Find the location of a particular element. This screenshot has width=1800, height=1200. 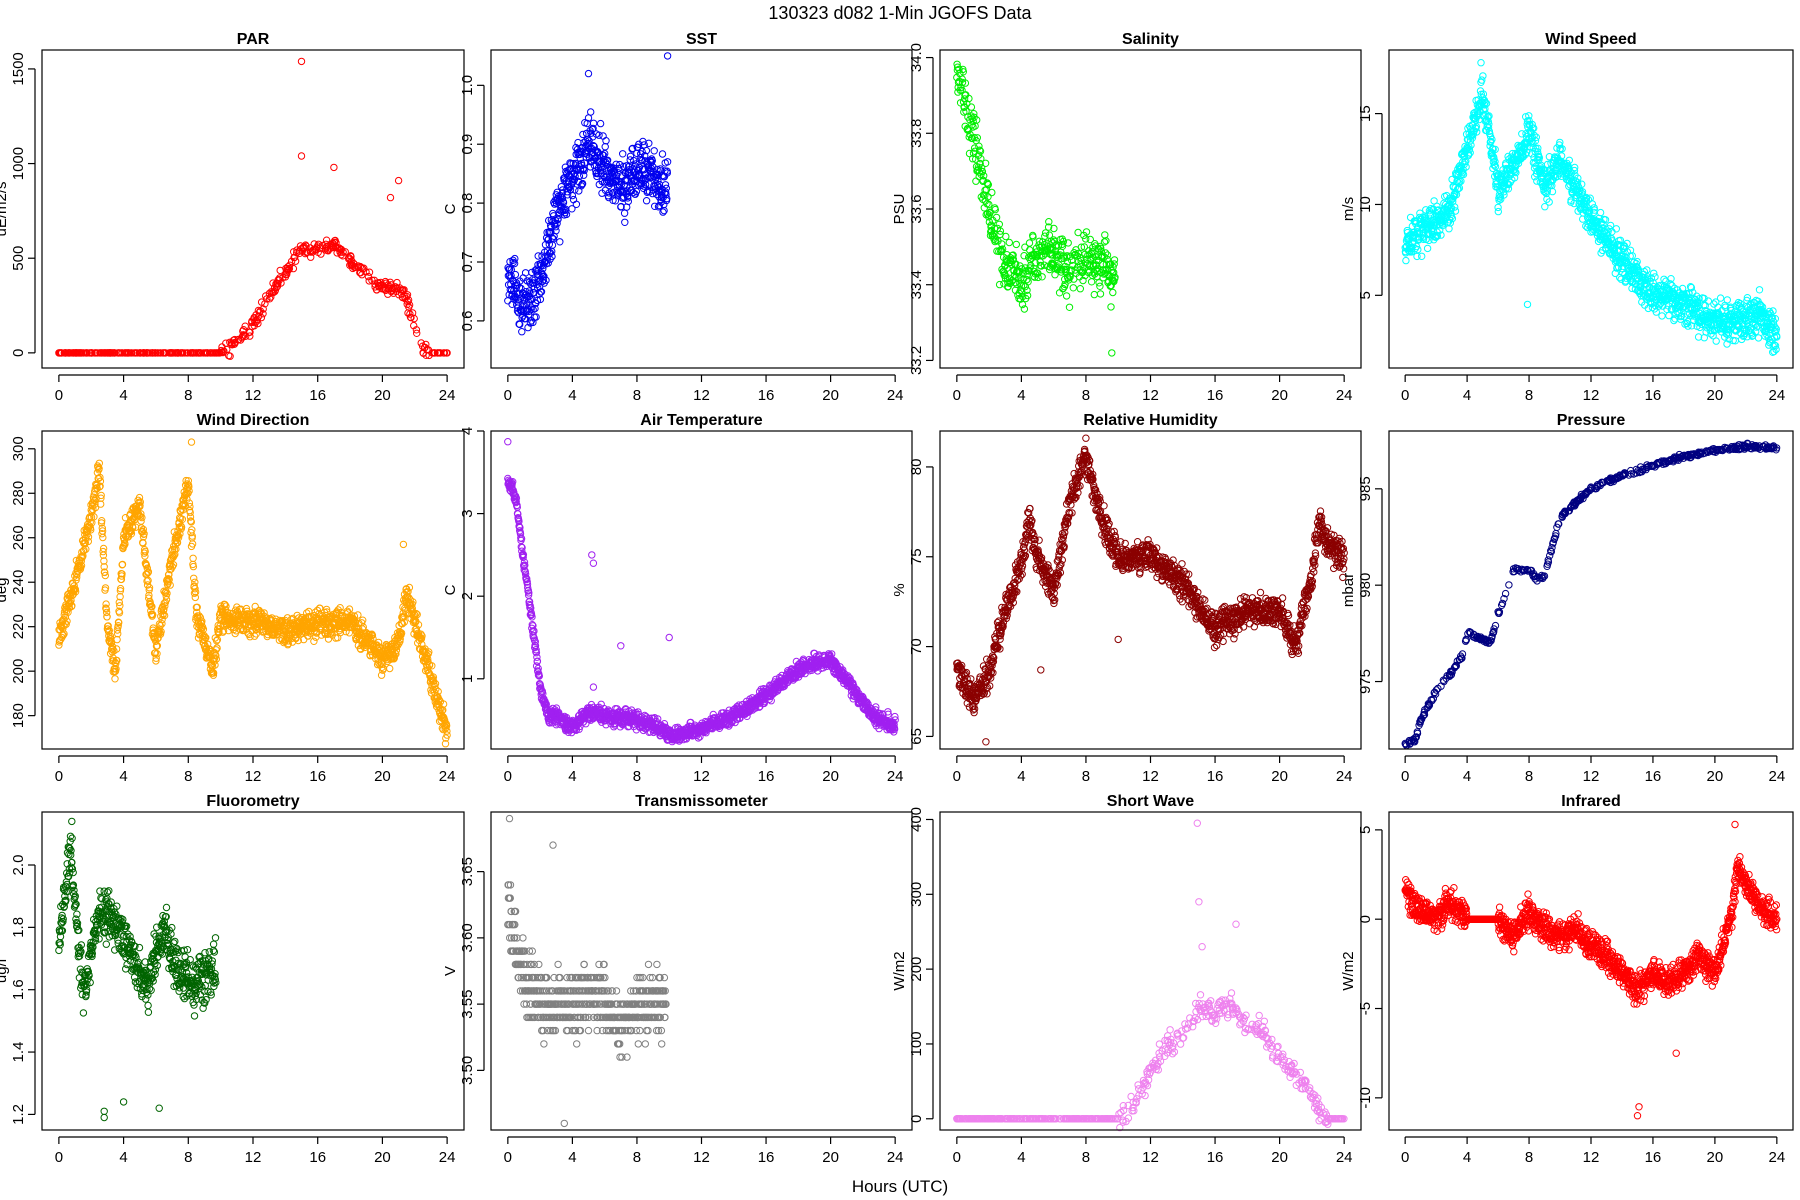

data-points is located at coordinates (1591, 207).